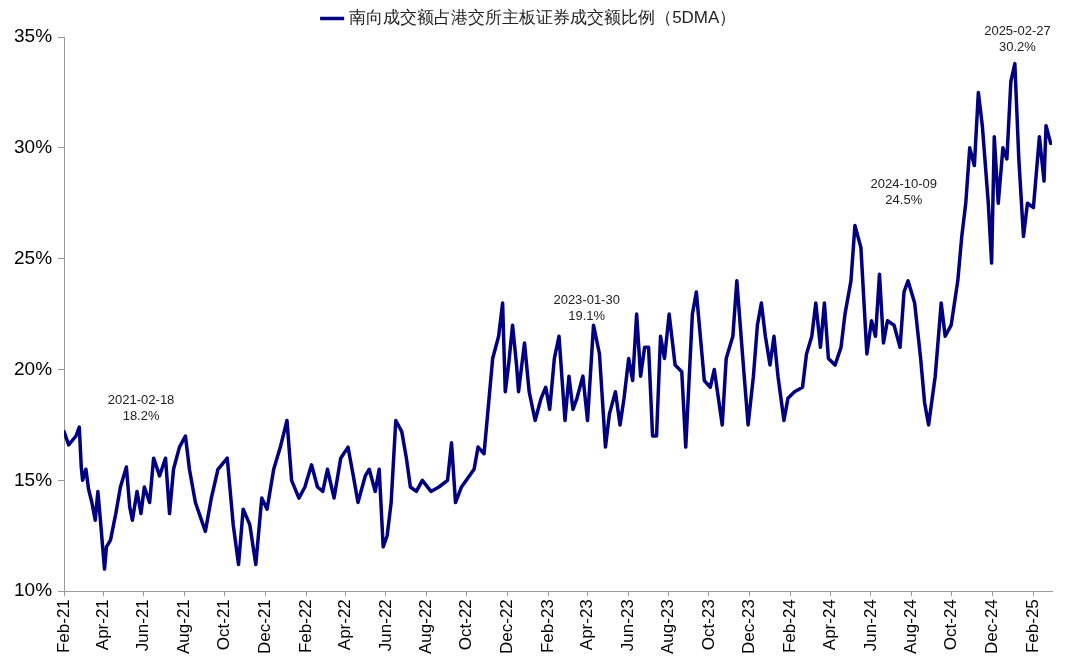 The width and height of the screenshot is (1080, 663). Describe the element at coordinates (627, 625) in the screenshot. I see `x-tick-label: Jun-23` at that location.